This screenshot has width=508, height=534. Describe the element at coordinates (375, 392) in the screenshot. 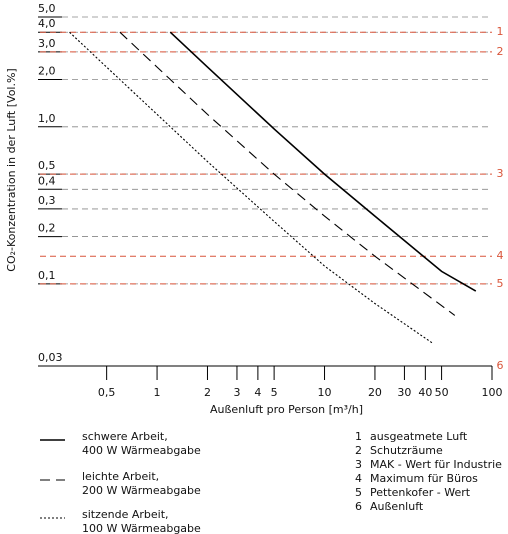

I see `x-tick-label: 20` at that location.